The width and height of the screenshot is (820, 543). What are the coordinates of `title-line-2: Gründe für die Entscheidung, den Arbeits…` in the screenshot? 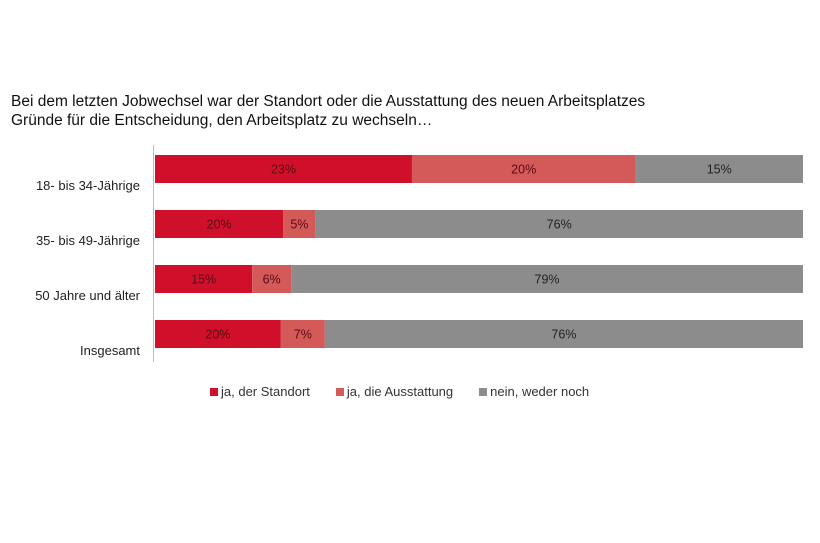 It's located at (222, 120).